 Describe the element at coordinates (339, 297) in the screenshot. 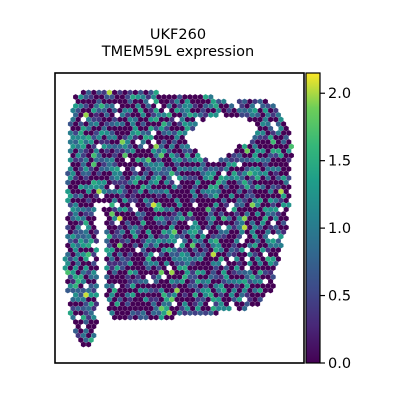

I see `colorbar-tick-label: 0.5` at that location.